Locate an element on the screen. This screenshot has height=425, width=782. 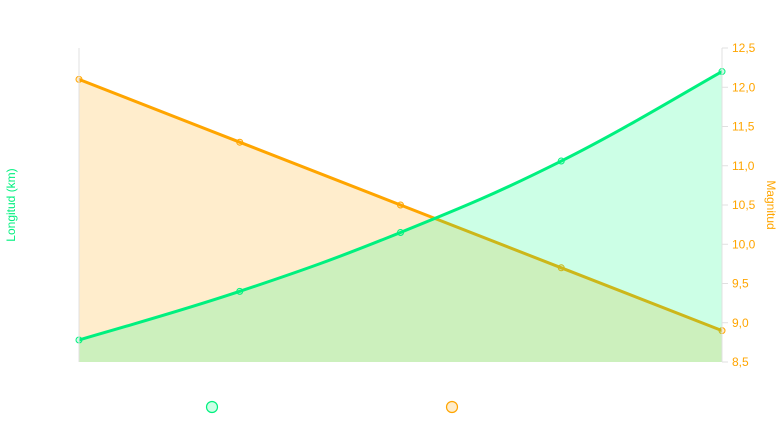
tick-label: 11,5 is located at coordinates (743, 127).